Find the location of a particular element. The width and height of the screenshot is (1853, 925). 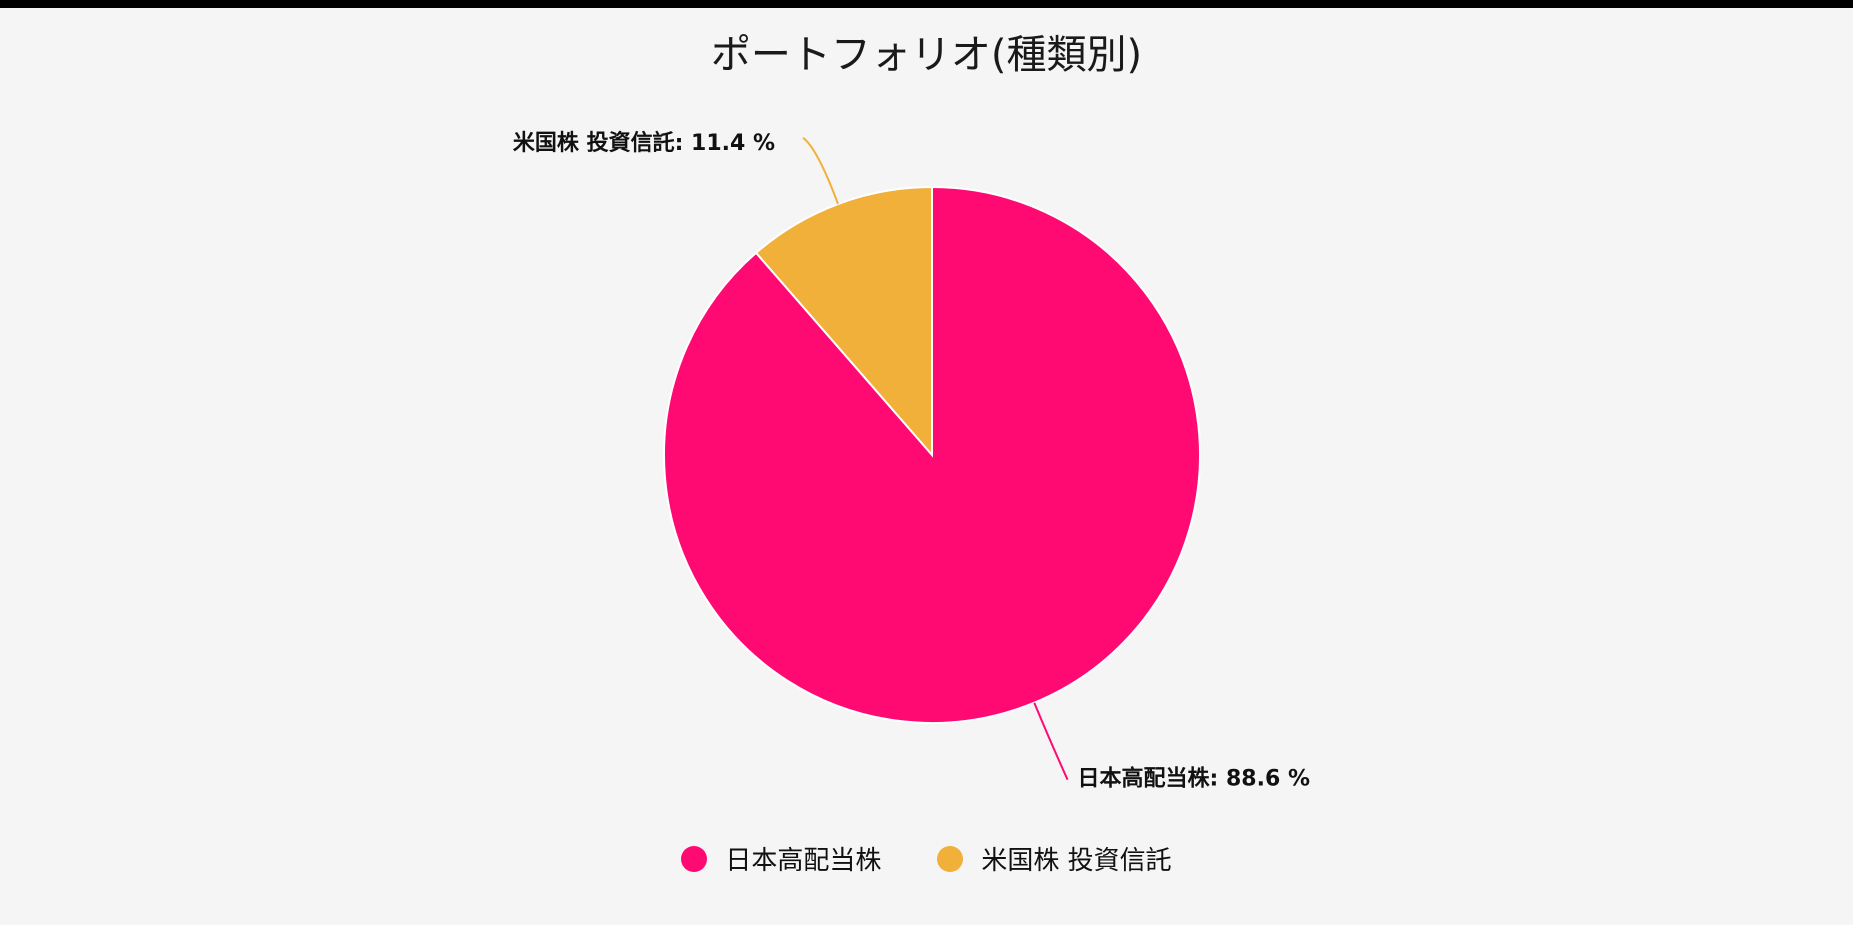

pie-slice-us-fund is located at coordinates (843, 321).